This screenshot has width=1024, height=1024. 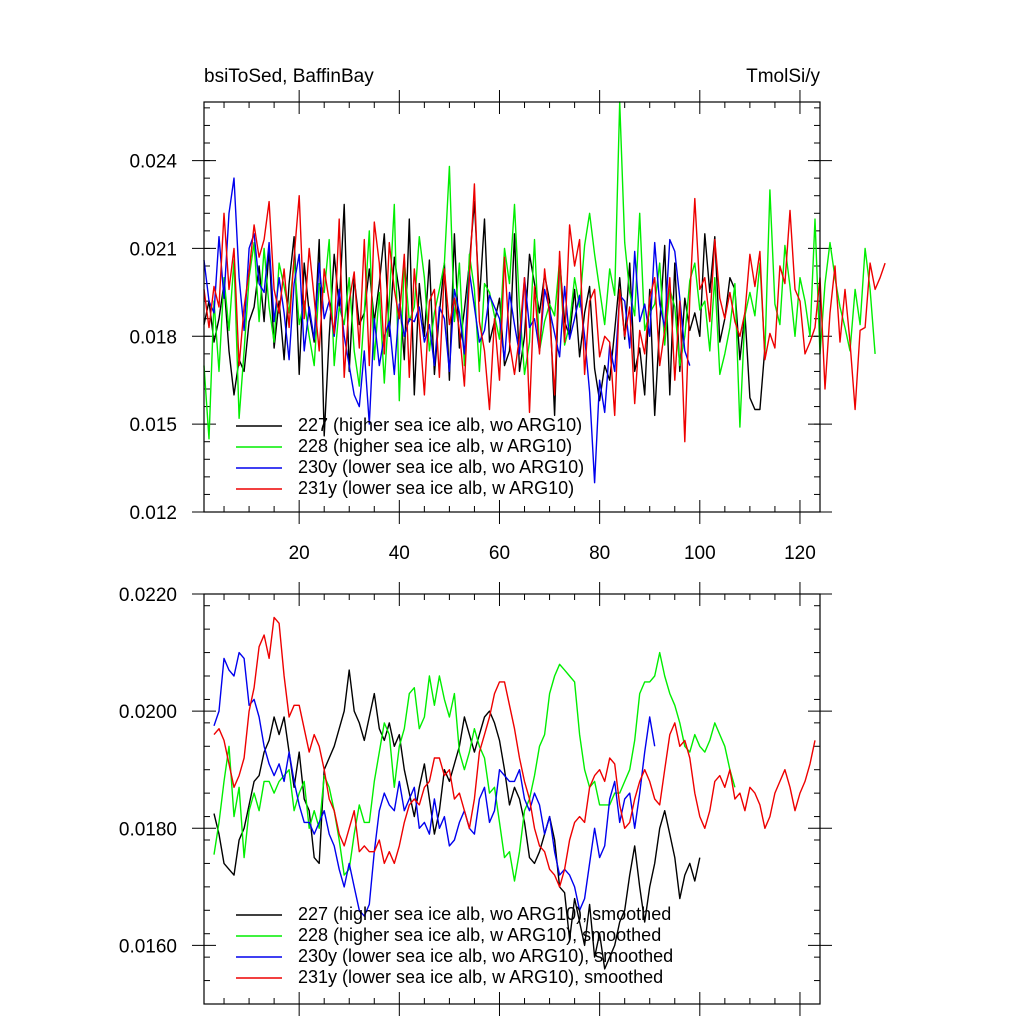 What do you see at coordinates (148, 946) in the screenshot?
I see `y-tick-label: 0.0160` at bounding box center [148, 946].